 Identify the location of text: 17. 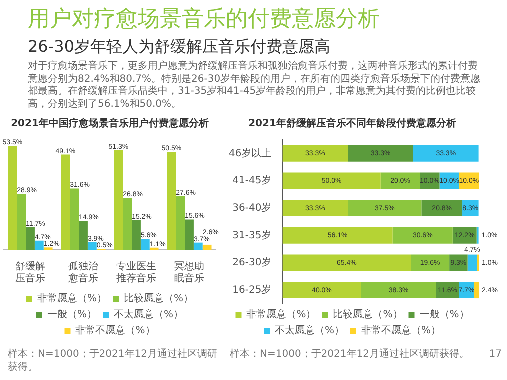
(495, 354).